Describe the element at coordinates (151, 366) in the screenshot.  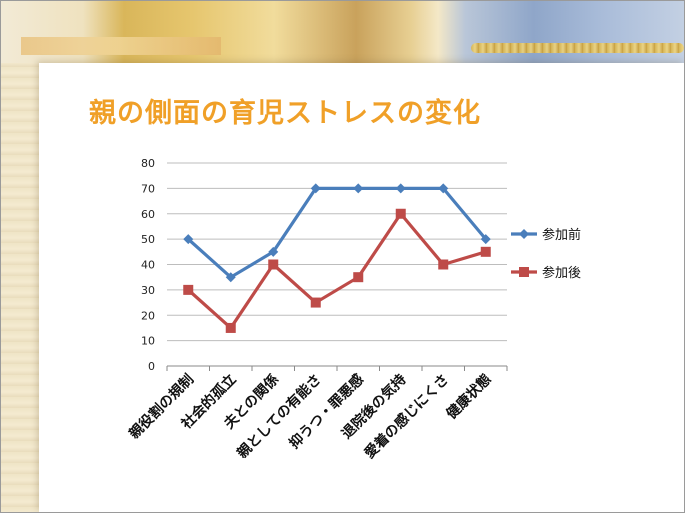
I see `y-tick-label: 0` at that location.